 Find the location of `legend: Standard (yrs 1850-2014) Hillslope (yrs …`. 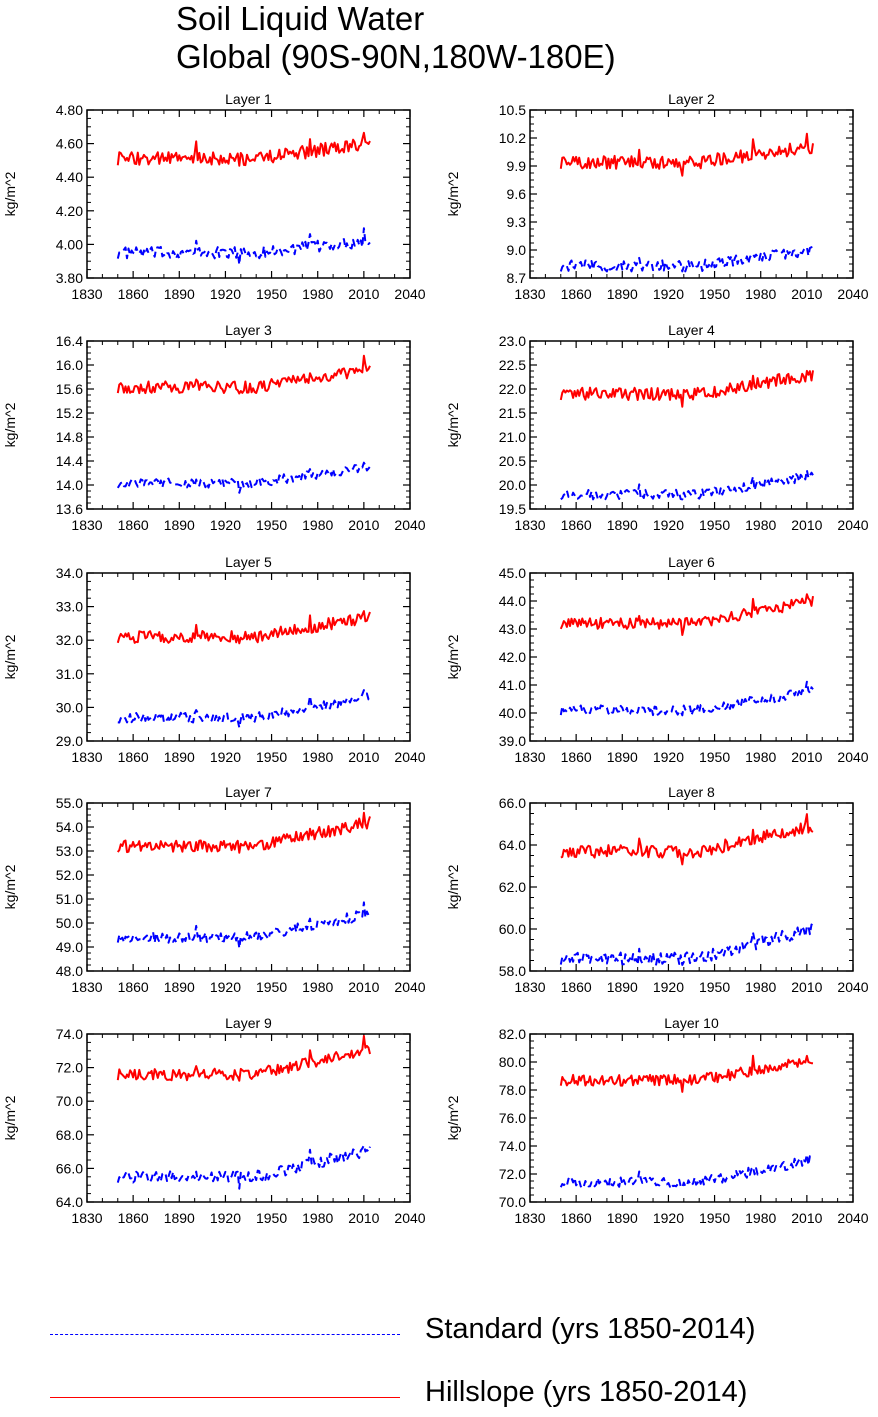

legend: Standard (yrs 1850-2014) Hillslope (yrs … is located at coordinates (439, 1358).